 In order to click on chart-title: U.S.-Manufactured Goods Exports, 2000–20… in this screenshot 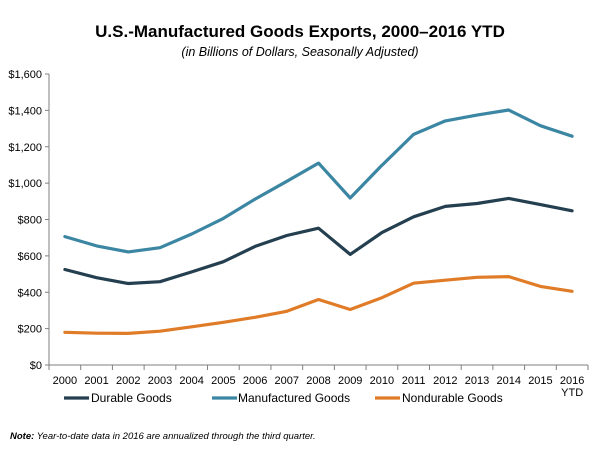, I will do `click(300, 31)`.